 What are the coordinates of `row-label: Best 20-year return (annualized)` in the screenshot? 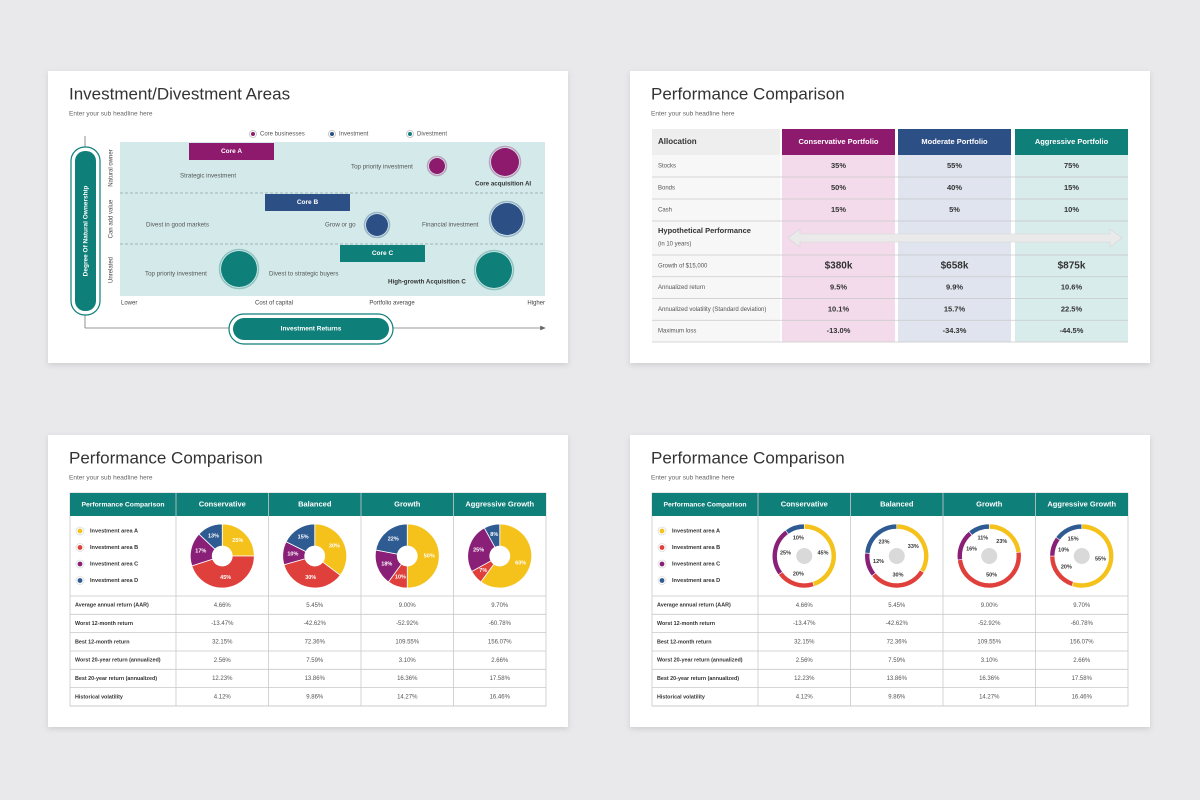 It's located at (698, 679).